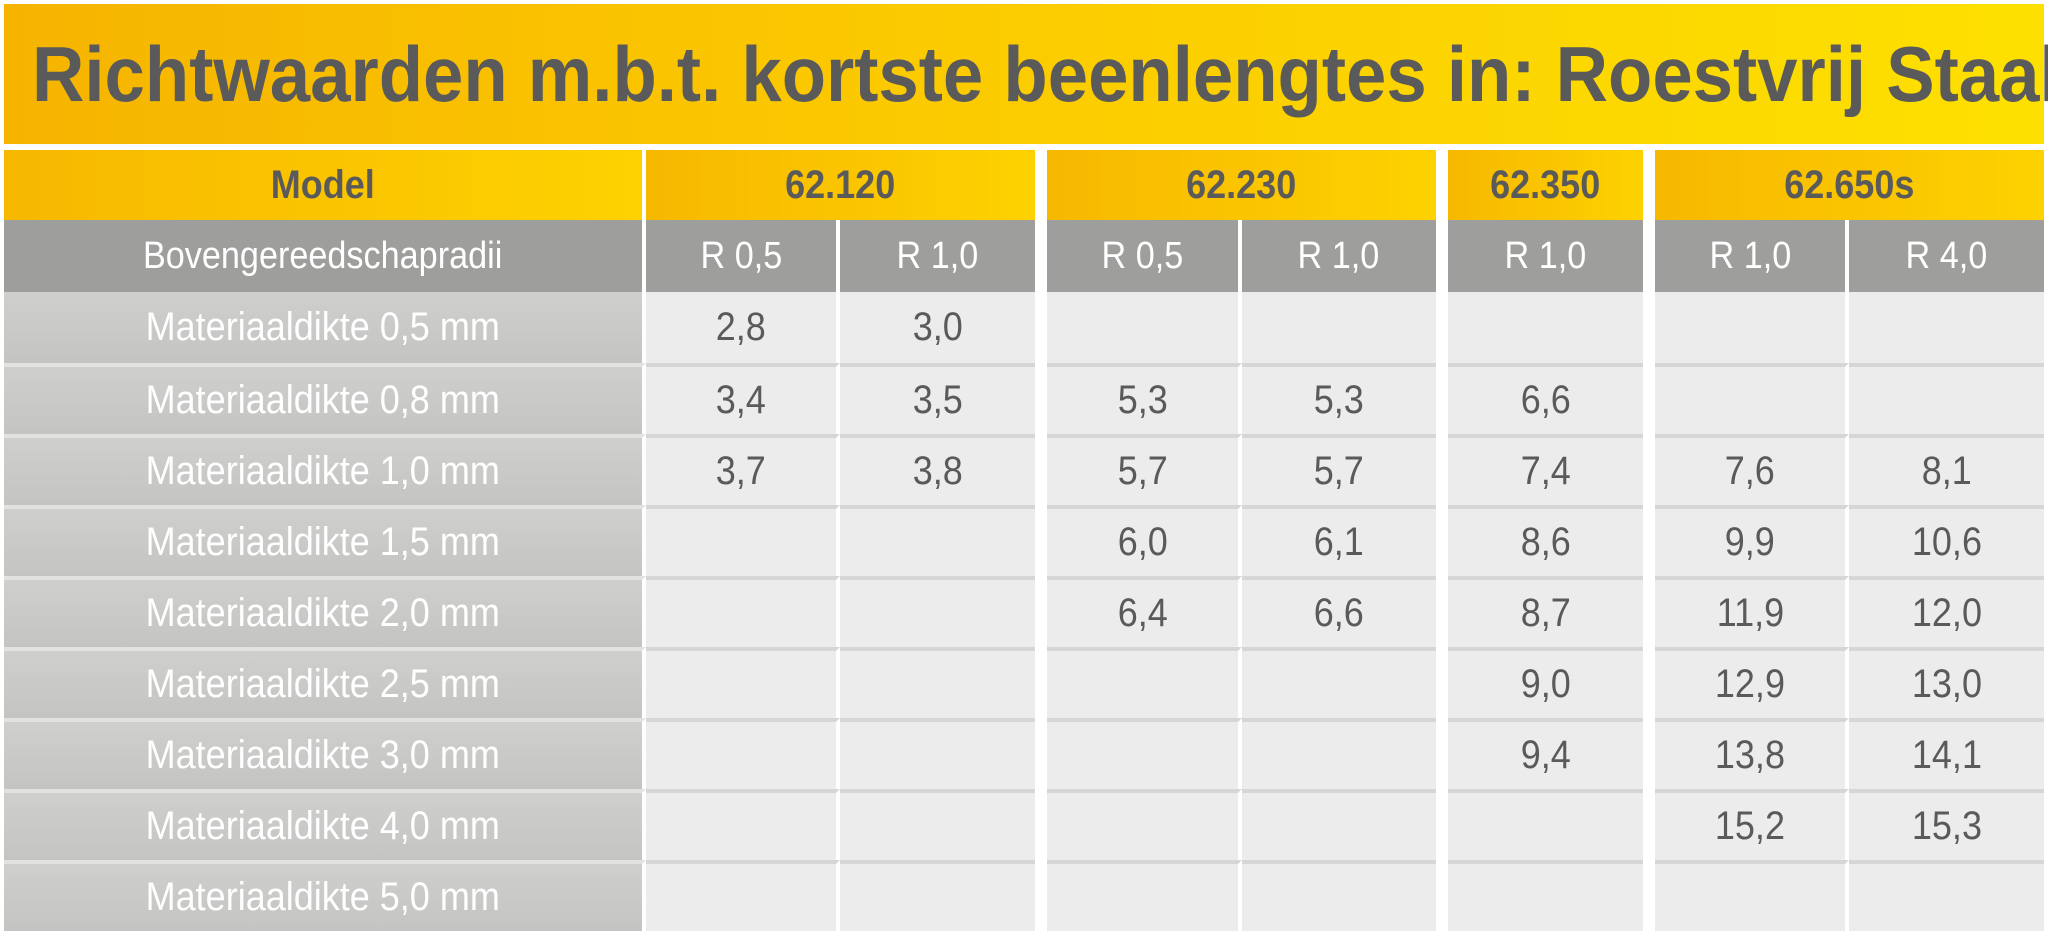  Describe the element at coordinates (1144, 611) in the screenshot. I see `table-cell: 6,4` at that location.